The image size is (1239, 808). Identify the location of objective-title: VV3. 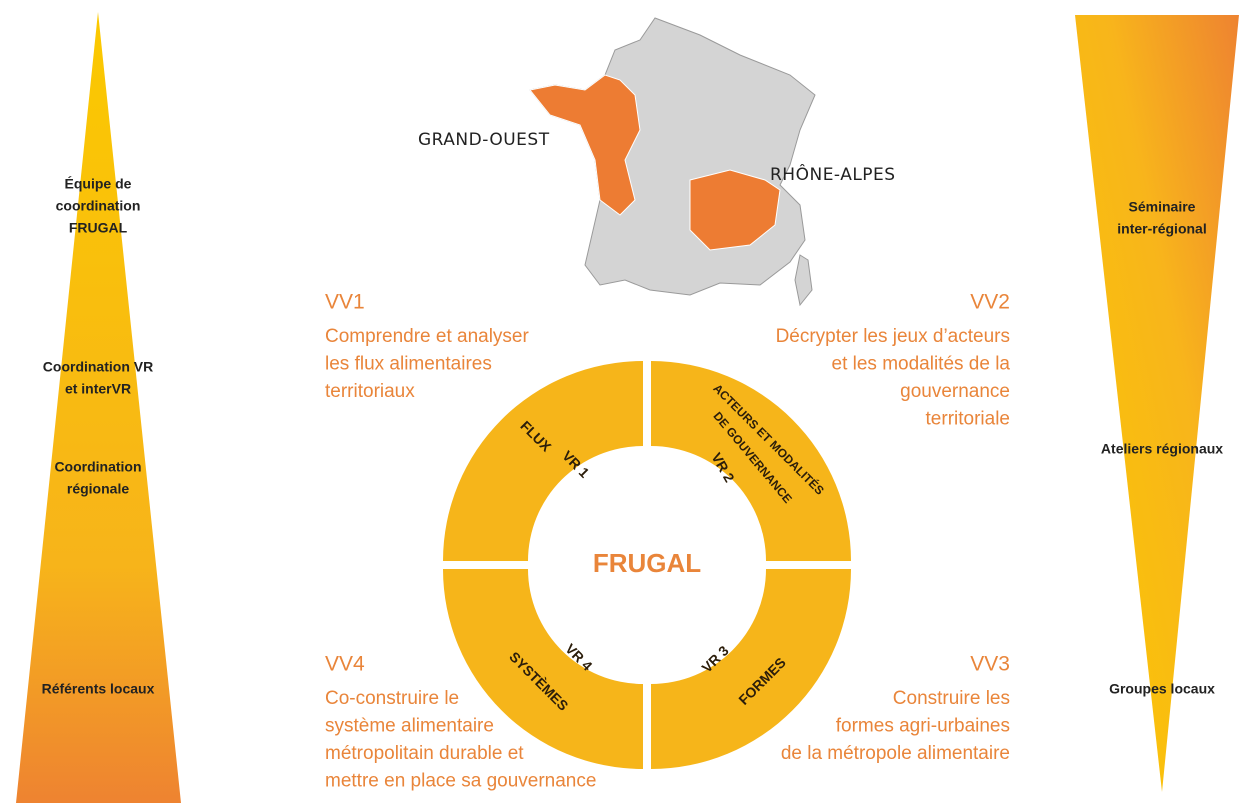
(990, 664).